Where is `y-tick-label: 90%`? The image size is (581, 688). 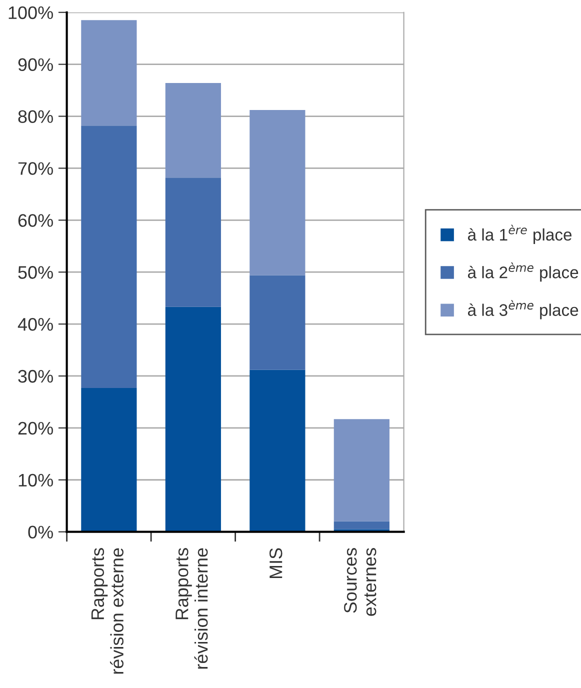 y-tick-label: 90% is located at coordinates (35, 65).